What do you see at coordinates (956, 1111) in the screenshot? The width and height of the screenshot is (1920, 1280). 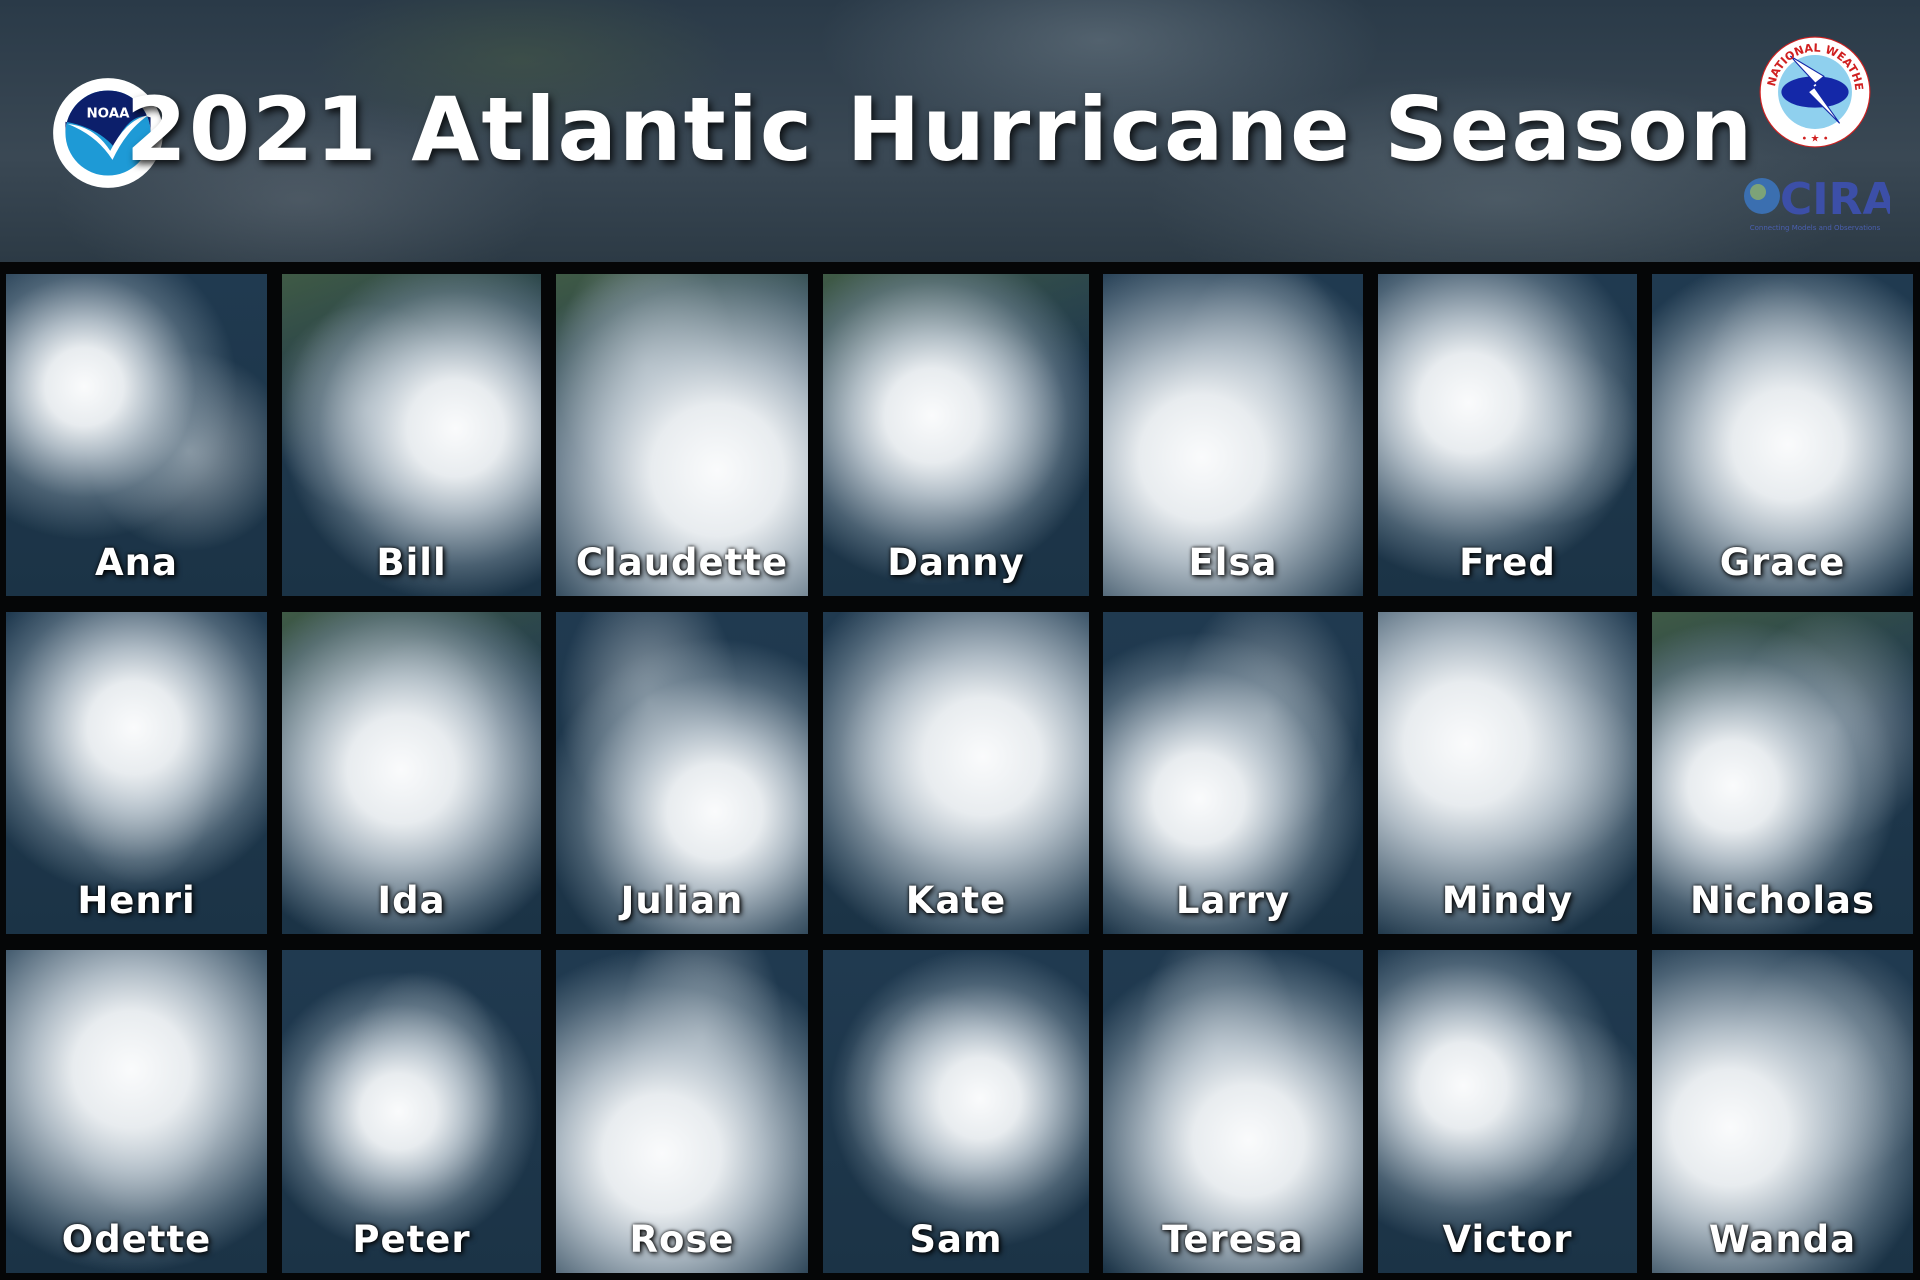 I see `storm-tile-sam: Sam` at bounding box center [956, 1111].